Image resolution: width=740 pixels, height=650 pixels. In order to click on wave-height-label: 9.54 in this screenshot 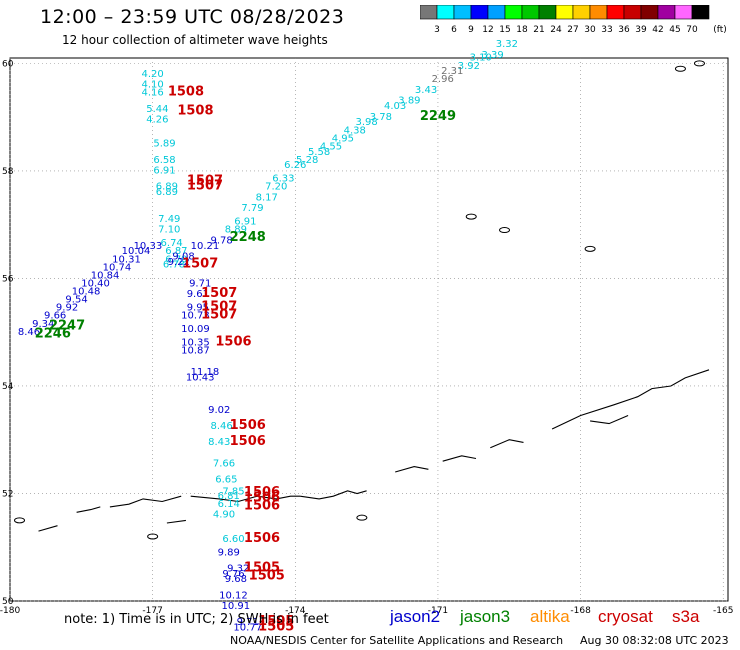, I will do `click(76, 300)`.